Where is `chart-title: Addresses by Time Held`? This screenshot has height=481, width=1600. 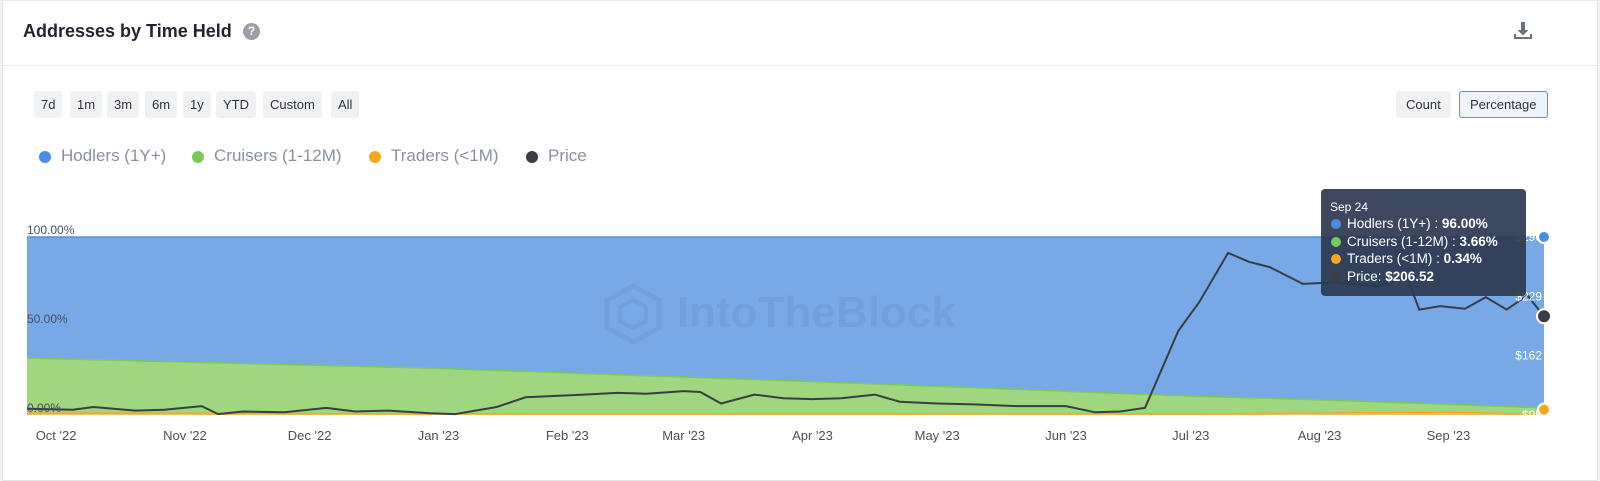 chart-title: Addresses by Time Held is located at coordinates (127, 31).